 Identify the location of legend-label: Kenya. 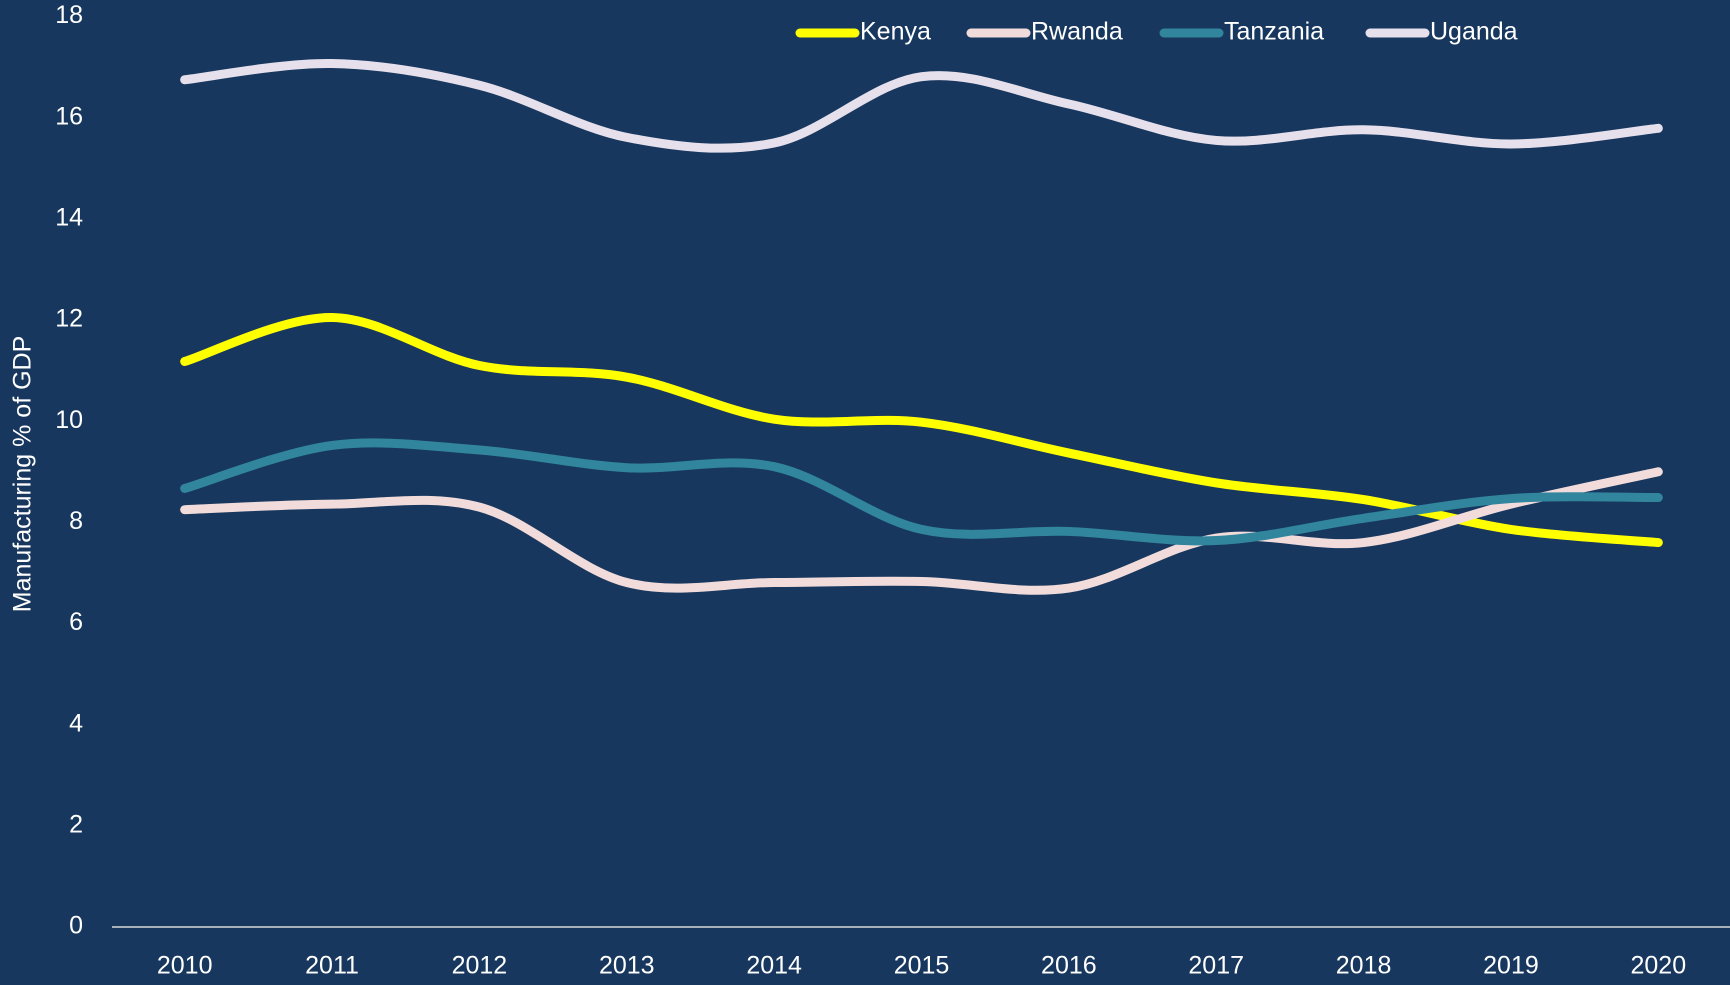
(895, 32).